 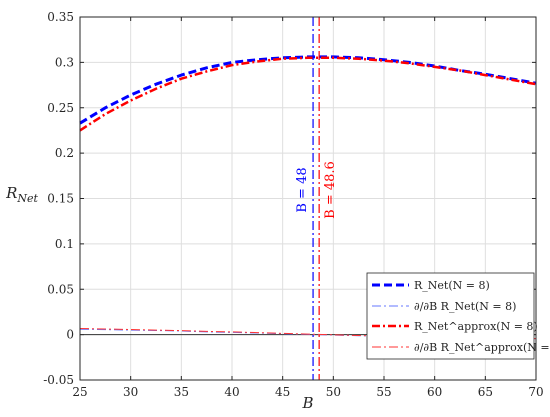 I want to click on legend-label: R_Net^approx(N = 8), so click(x=476, y=326).